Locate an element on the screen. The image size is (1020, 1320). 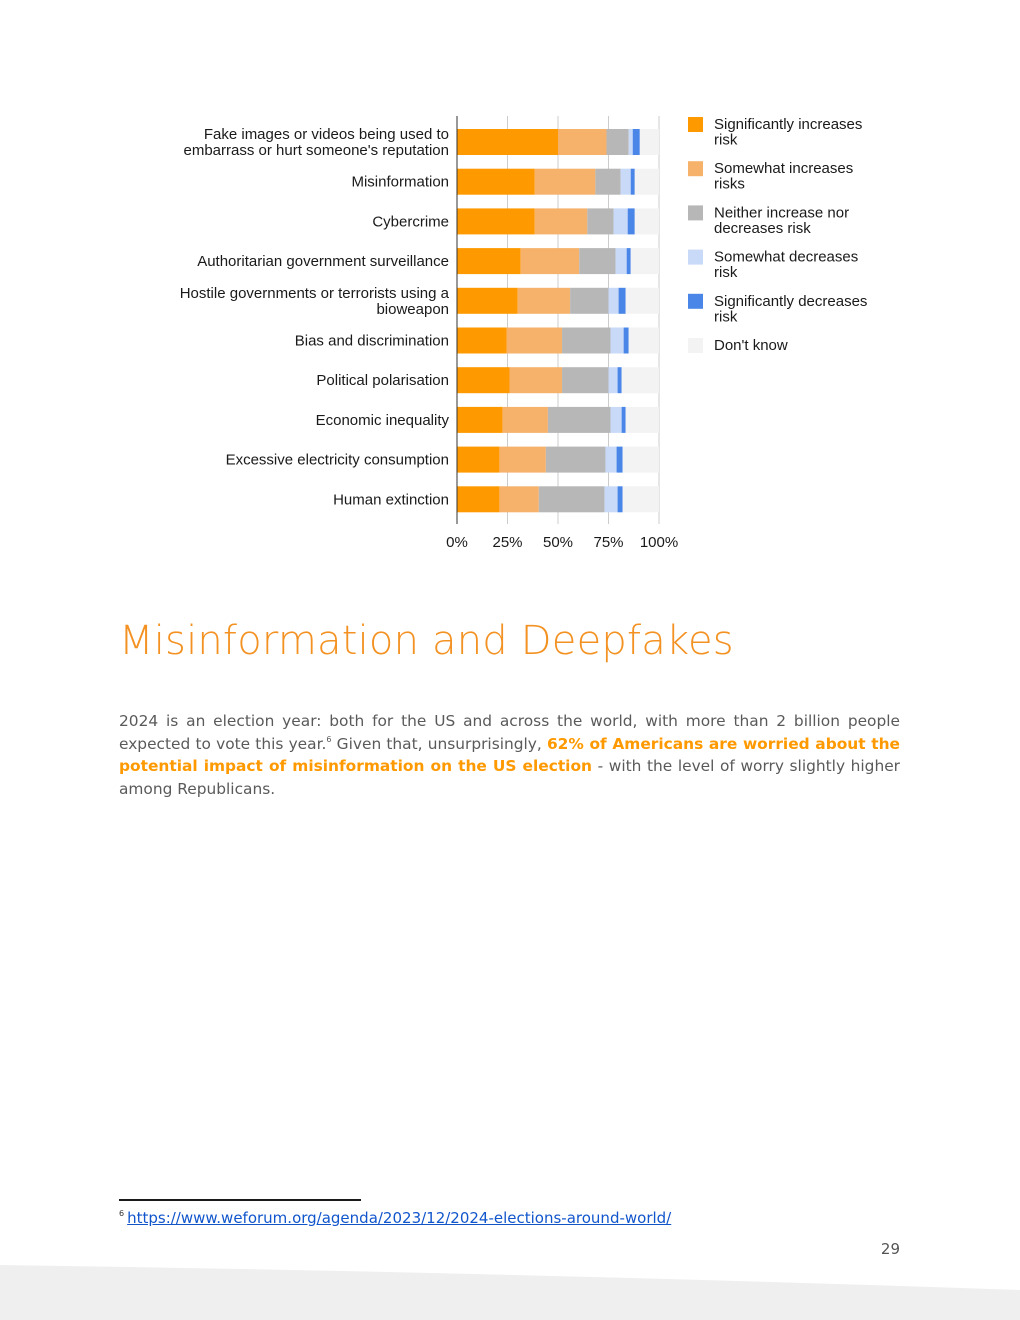
legend-label: Somewhat increases risks is located at coordinates (783, 176).